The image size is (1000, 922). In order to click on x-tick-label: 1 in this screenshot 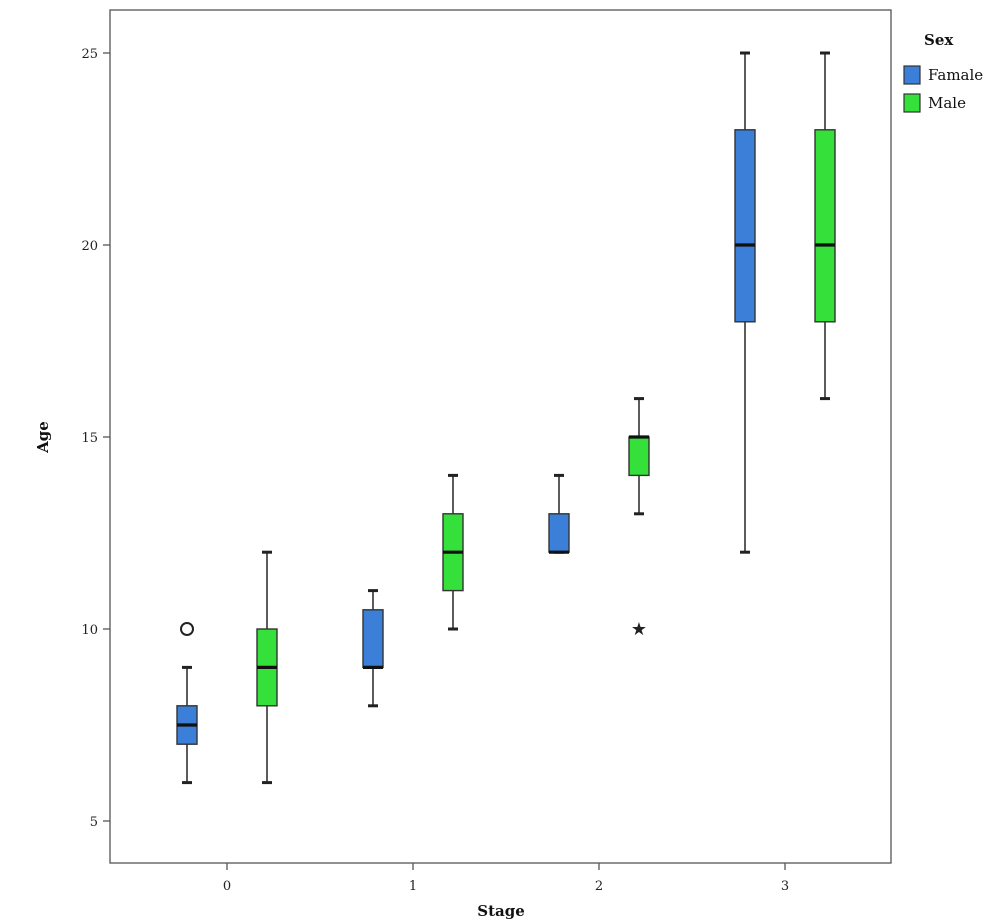, I will do `click(413, 886)`.